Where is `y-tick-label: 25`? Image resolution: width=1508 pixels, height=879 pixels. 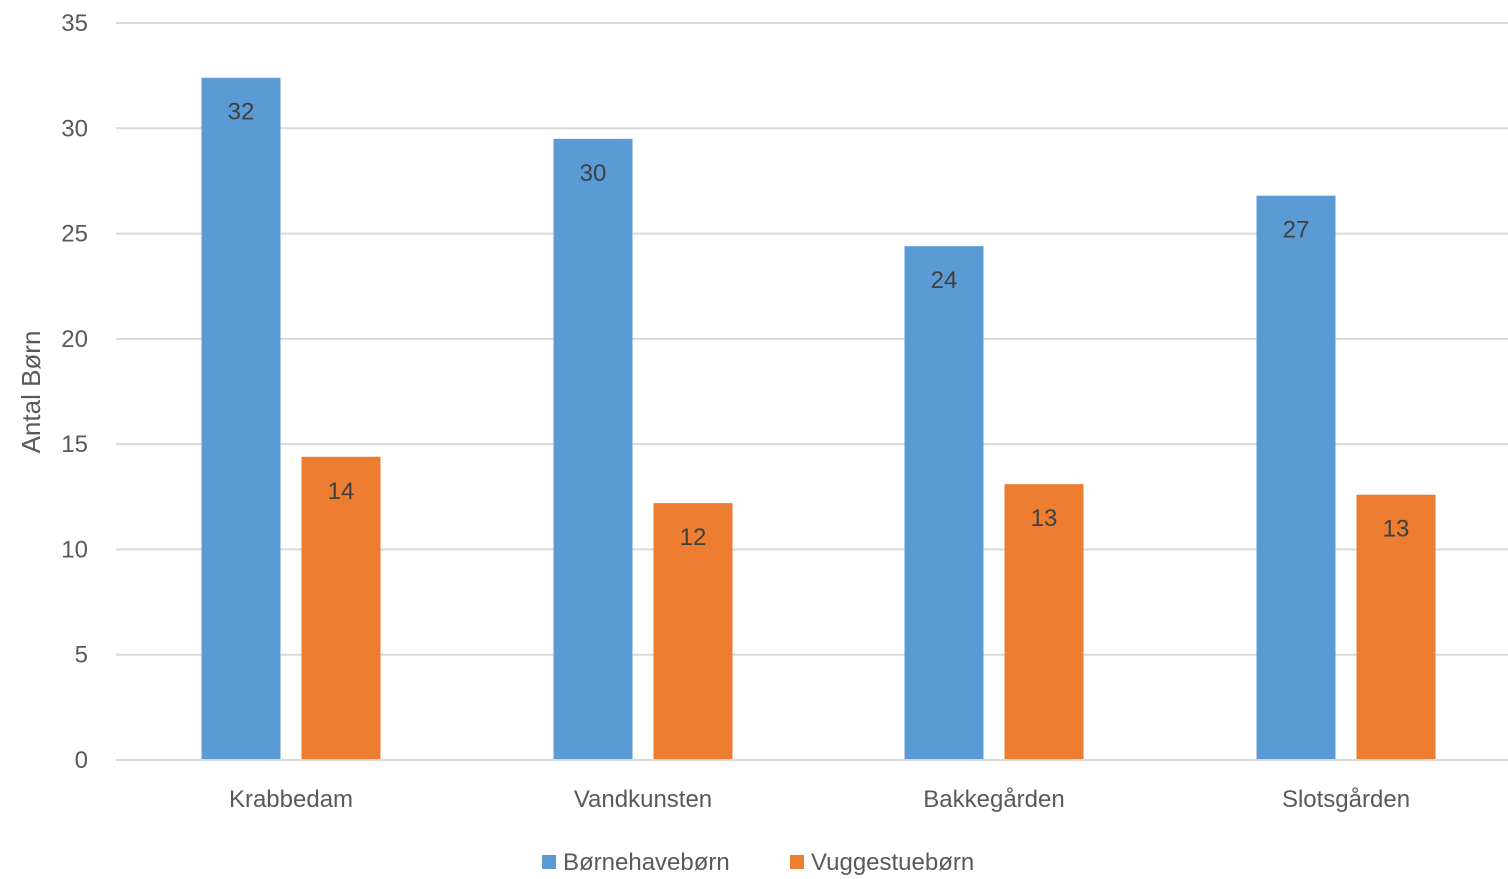 y-tick-label: 25 is located at coordinates (74, 234).